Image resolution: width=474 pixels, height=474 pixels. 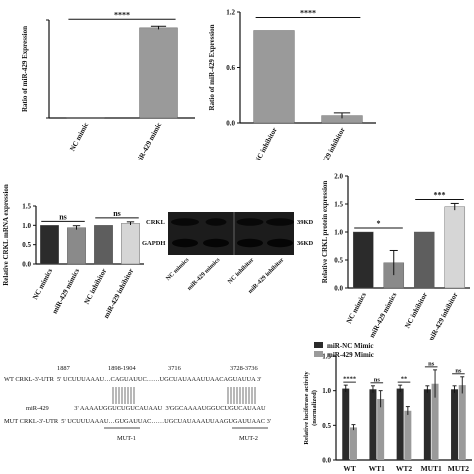 What do you see at coordinates (404, 379) in the screenshot?
I see `significance-label: **` at bounding box center [404, 379].